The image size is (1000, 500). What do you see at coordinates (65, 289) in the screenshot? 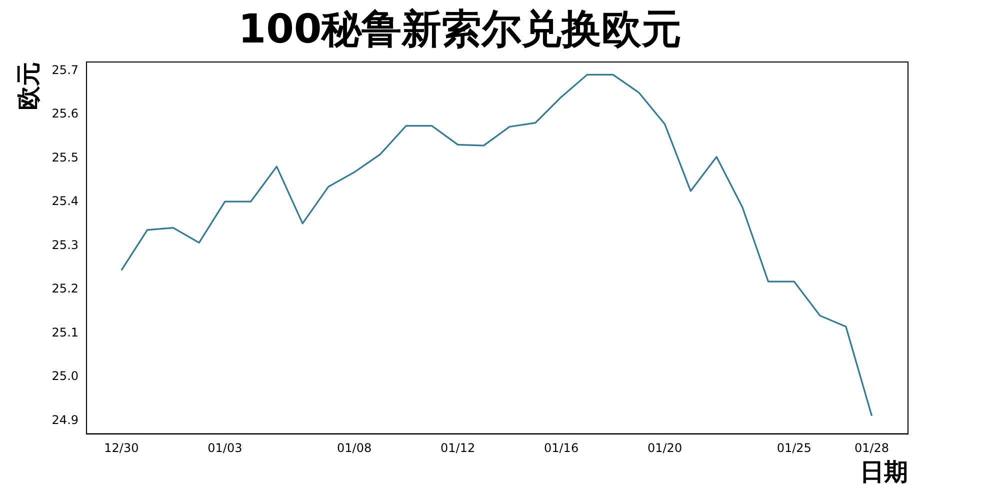
I see `y-tick-label: 25.2` at bounding box center [65, 289].